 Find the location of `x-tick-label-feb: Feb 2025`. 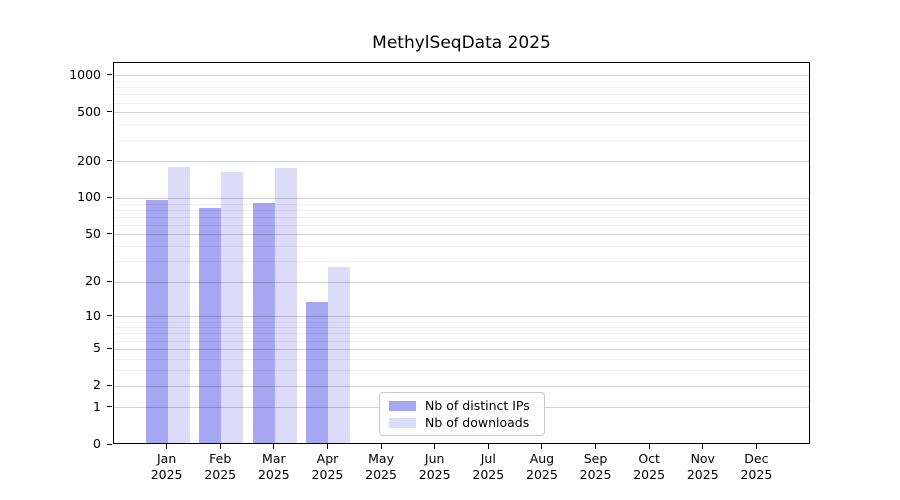

x-tick-label-feb: Feb 2025 is located at coordinates (220, 467).